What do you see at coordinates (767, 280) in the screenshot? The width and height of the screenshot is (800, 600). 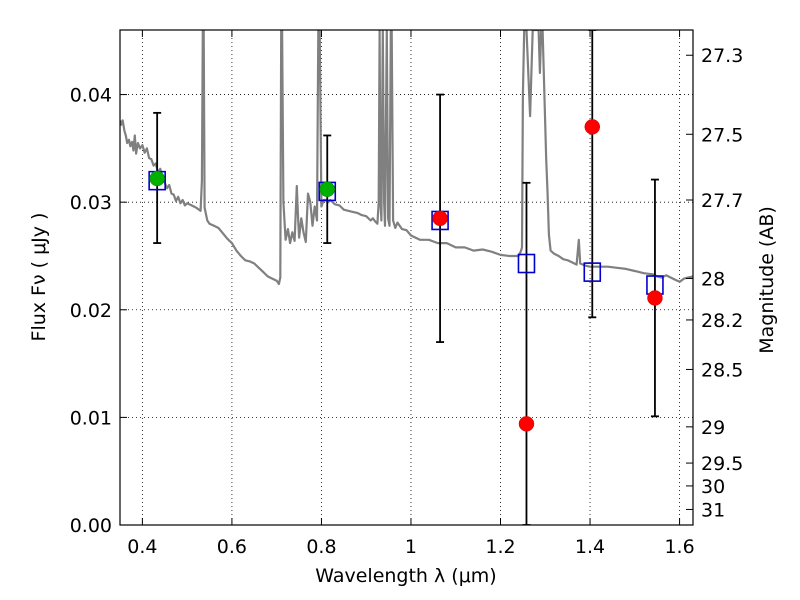 I see `right-axis-label: Magnitude (AB)` at bounding box center [767, 280].